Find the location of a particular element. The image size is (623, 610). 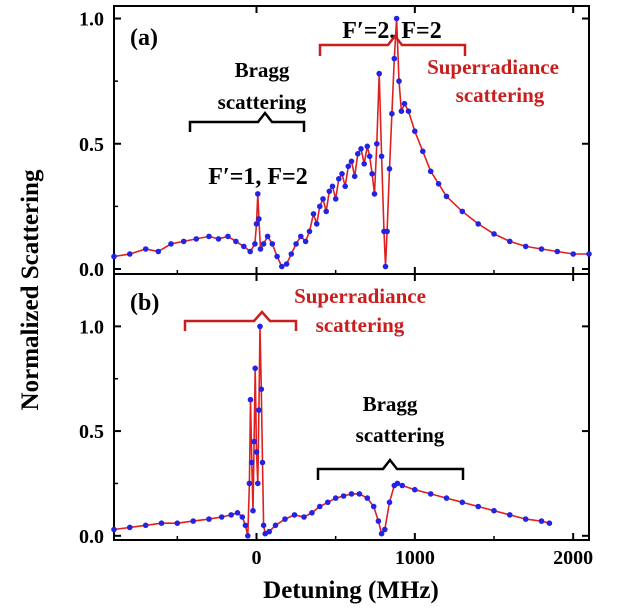

panel-b-superradiance-label-2: scattering is located at coordinates (360, 325).